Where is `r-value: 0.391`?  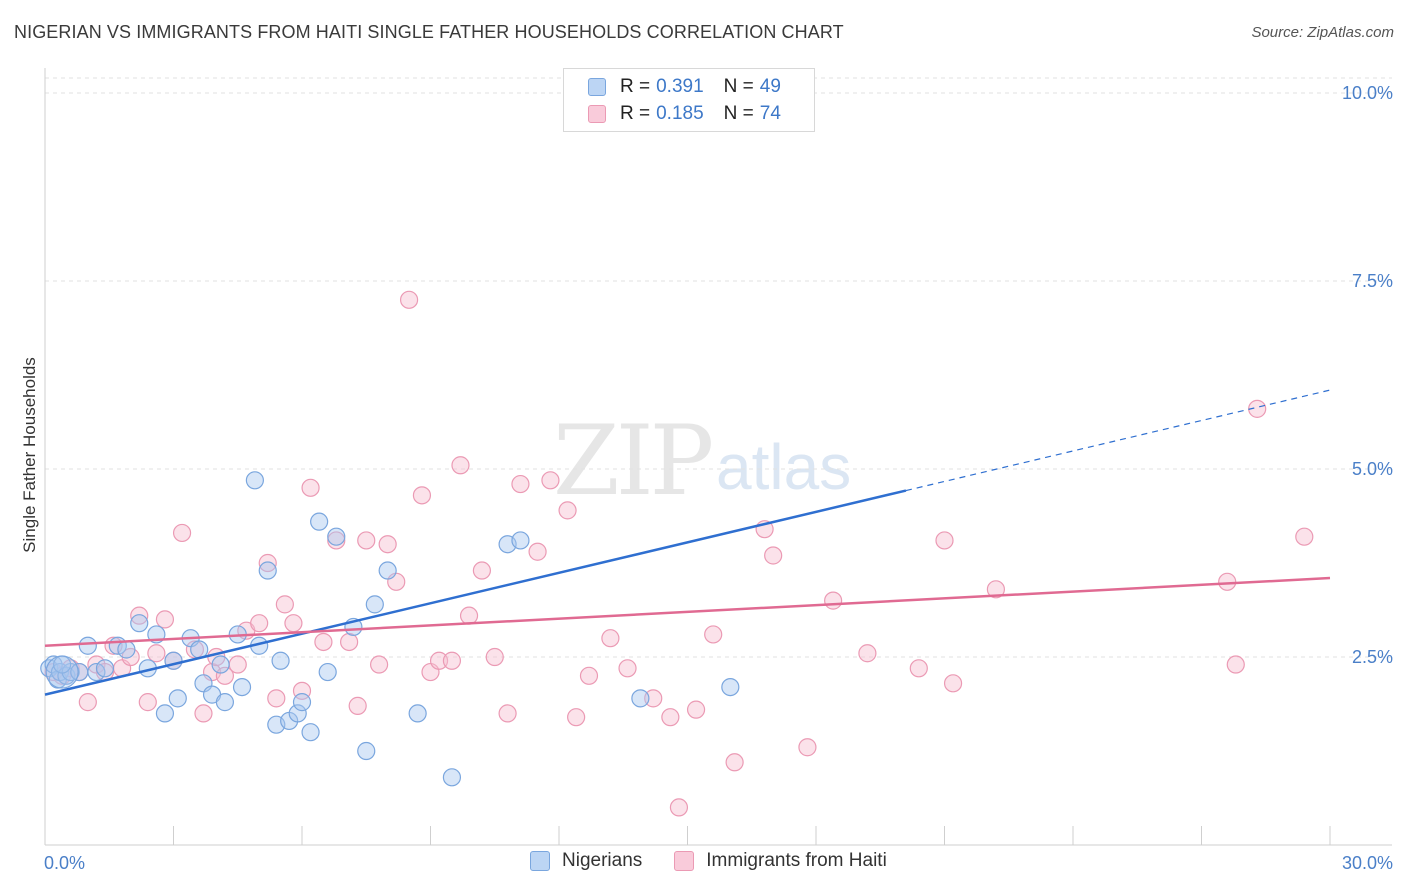
r-value: 0.391 is located at coordinates (680, 86).